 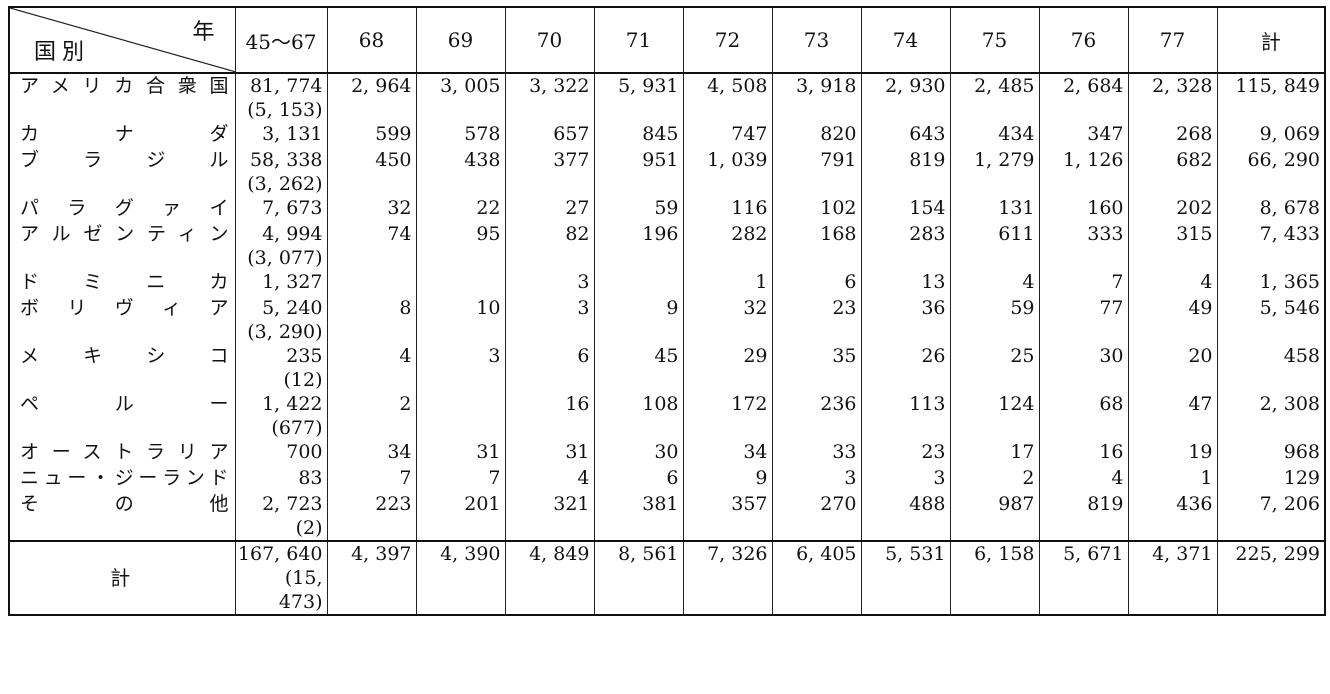 What do you see at coordinates (124, 452) in the screenshot?
I see `country-name: オーストラリア` at bounding box center [124, 452].